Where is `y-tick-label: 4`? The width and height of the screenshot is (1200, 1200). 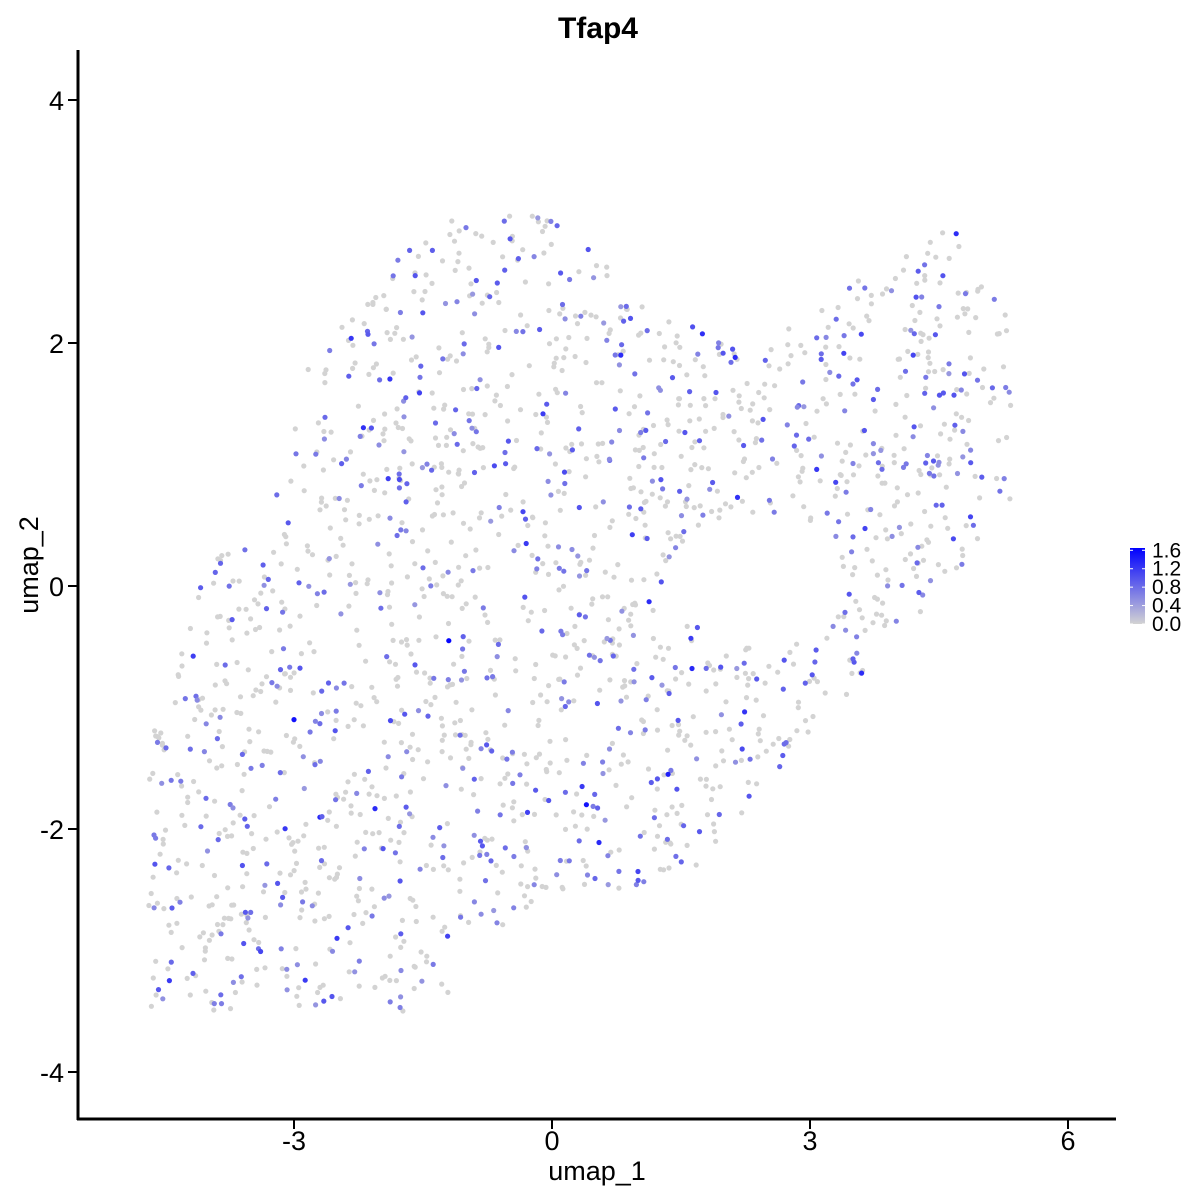 y-tick-label: 4 is located at coordinates (56, 101).